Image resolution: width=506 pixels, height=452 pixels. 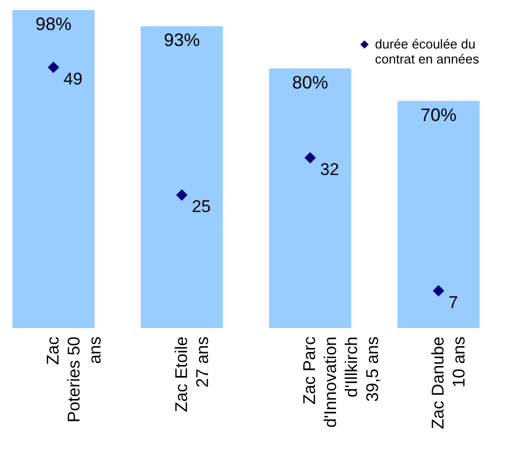 What do you see at coordinates (438, 114) in the screenshot?
I see `data-label: 70%` at bounding box center [438, 114].